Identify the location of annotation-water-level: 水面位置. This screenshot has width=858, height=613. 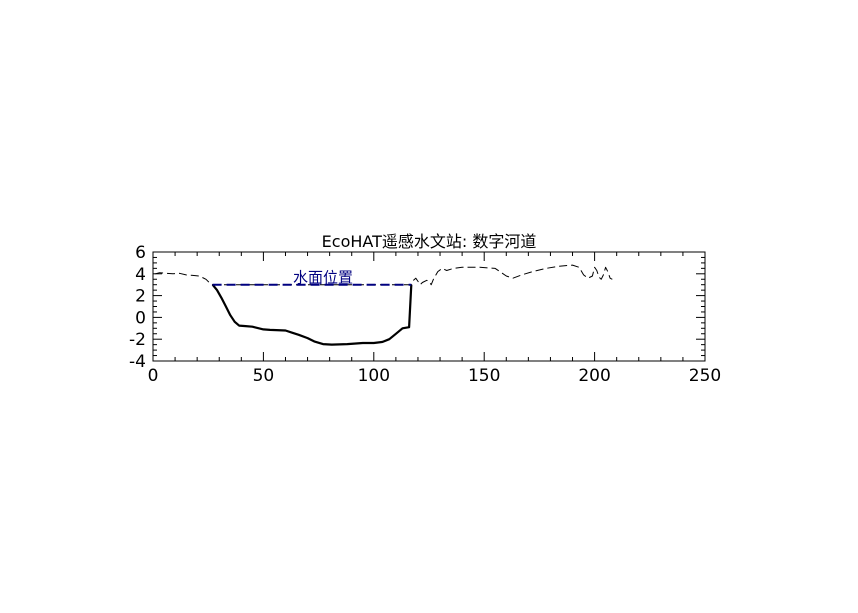
(323, 278).